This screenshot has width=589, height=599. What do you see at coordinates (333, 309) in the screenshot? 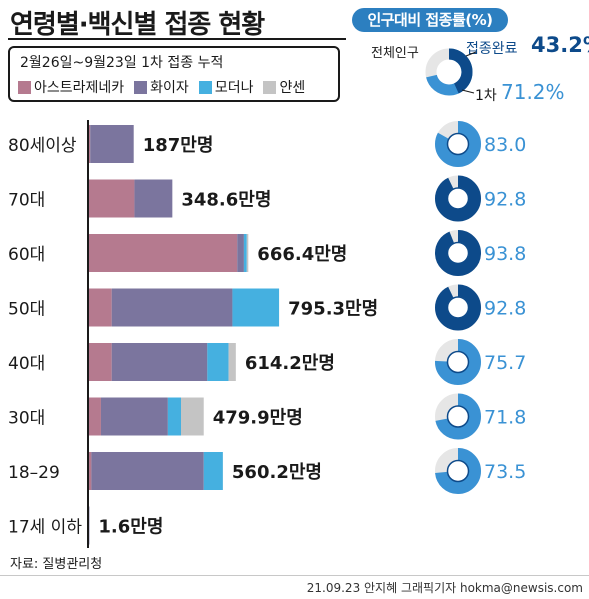
I see `total-label: 795.3만명` at bounding box center [333, 309].